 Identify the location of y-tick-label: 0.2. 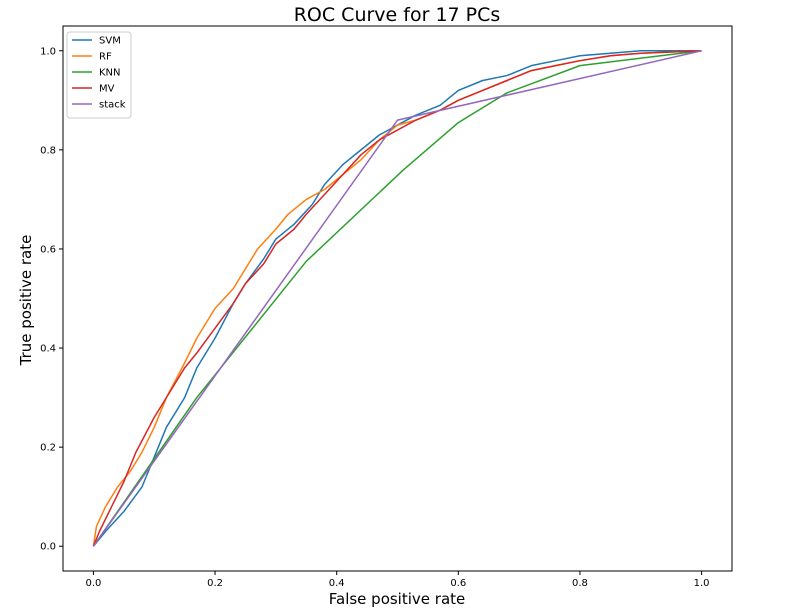
(48, 448).